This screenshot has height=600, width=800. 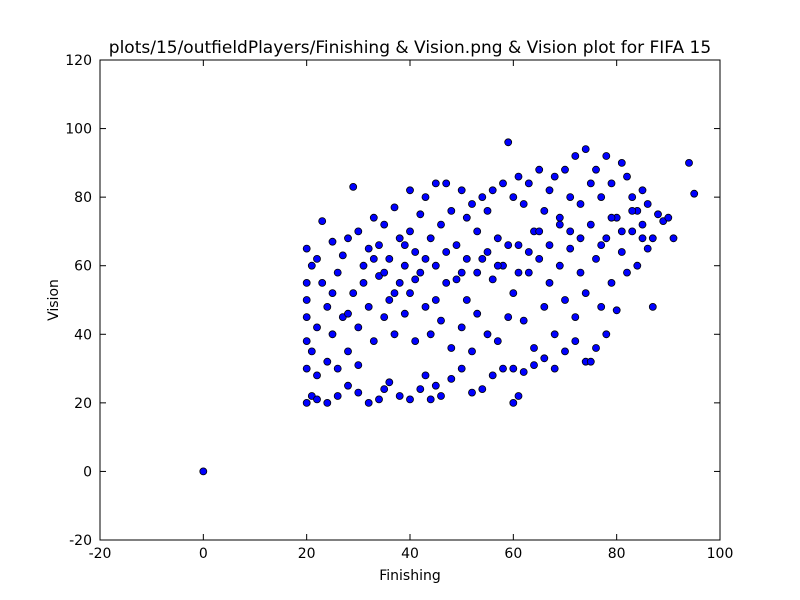 What do you see at coordinates (83, 198) in the screenshot?
I see `y-tick-label: 80` at bounding box center [83, 198].